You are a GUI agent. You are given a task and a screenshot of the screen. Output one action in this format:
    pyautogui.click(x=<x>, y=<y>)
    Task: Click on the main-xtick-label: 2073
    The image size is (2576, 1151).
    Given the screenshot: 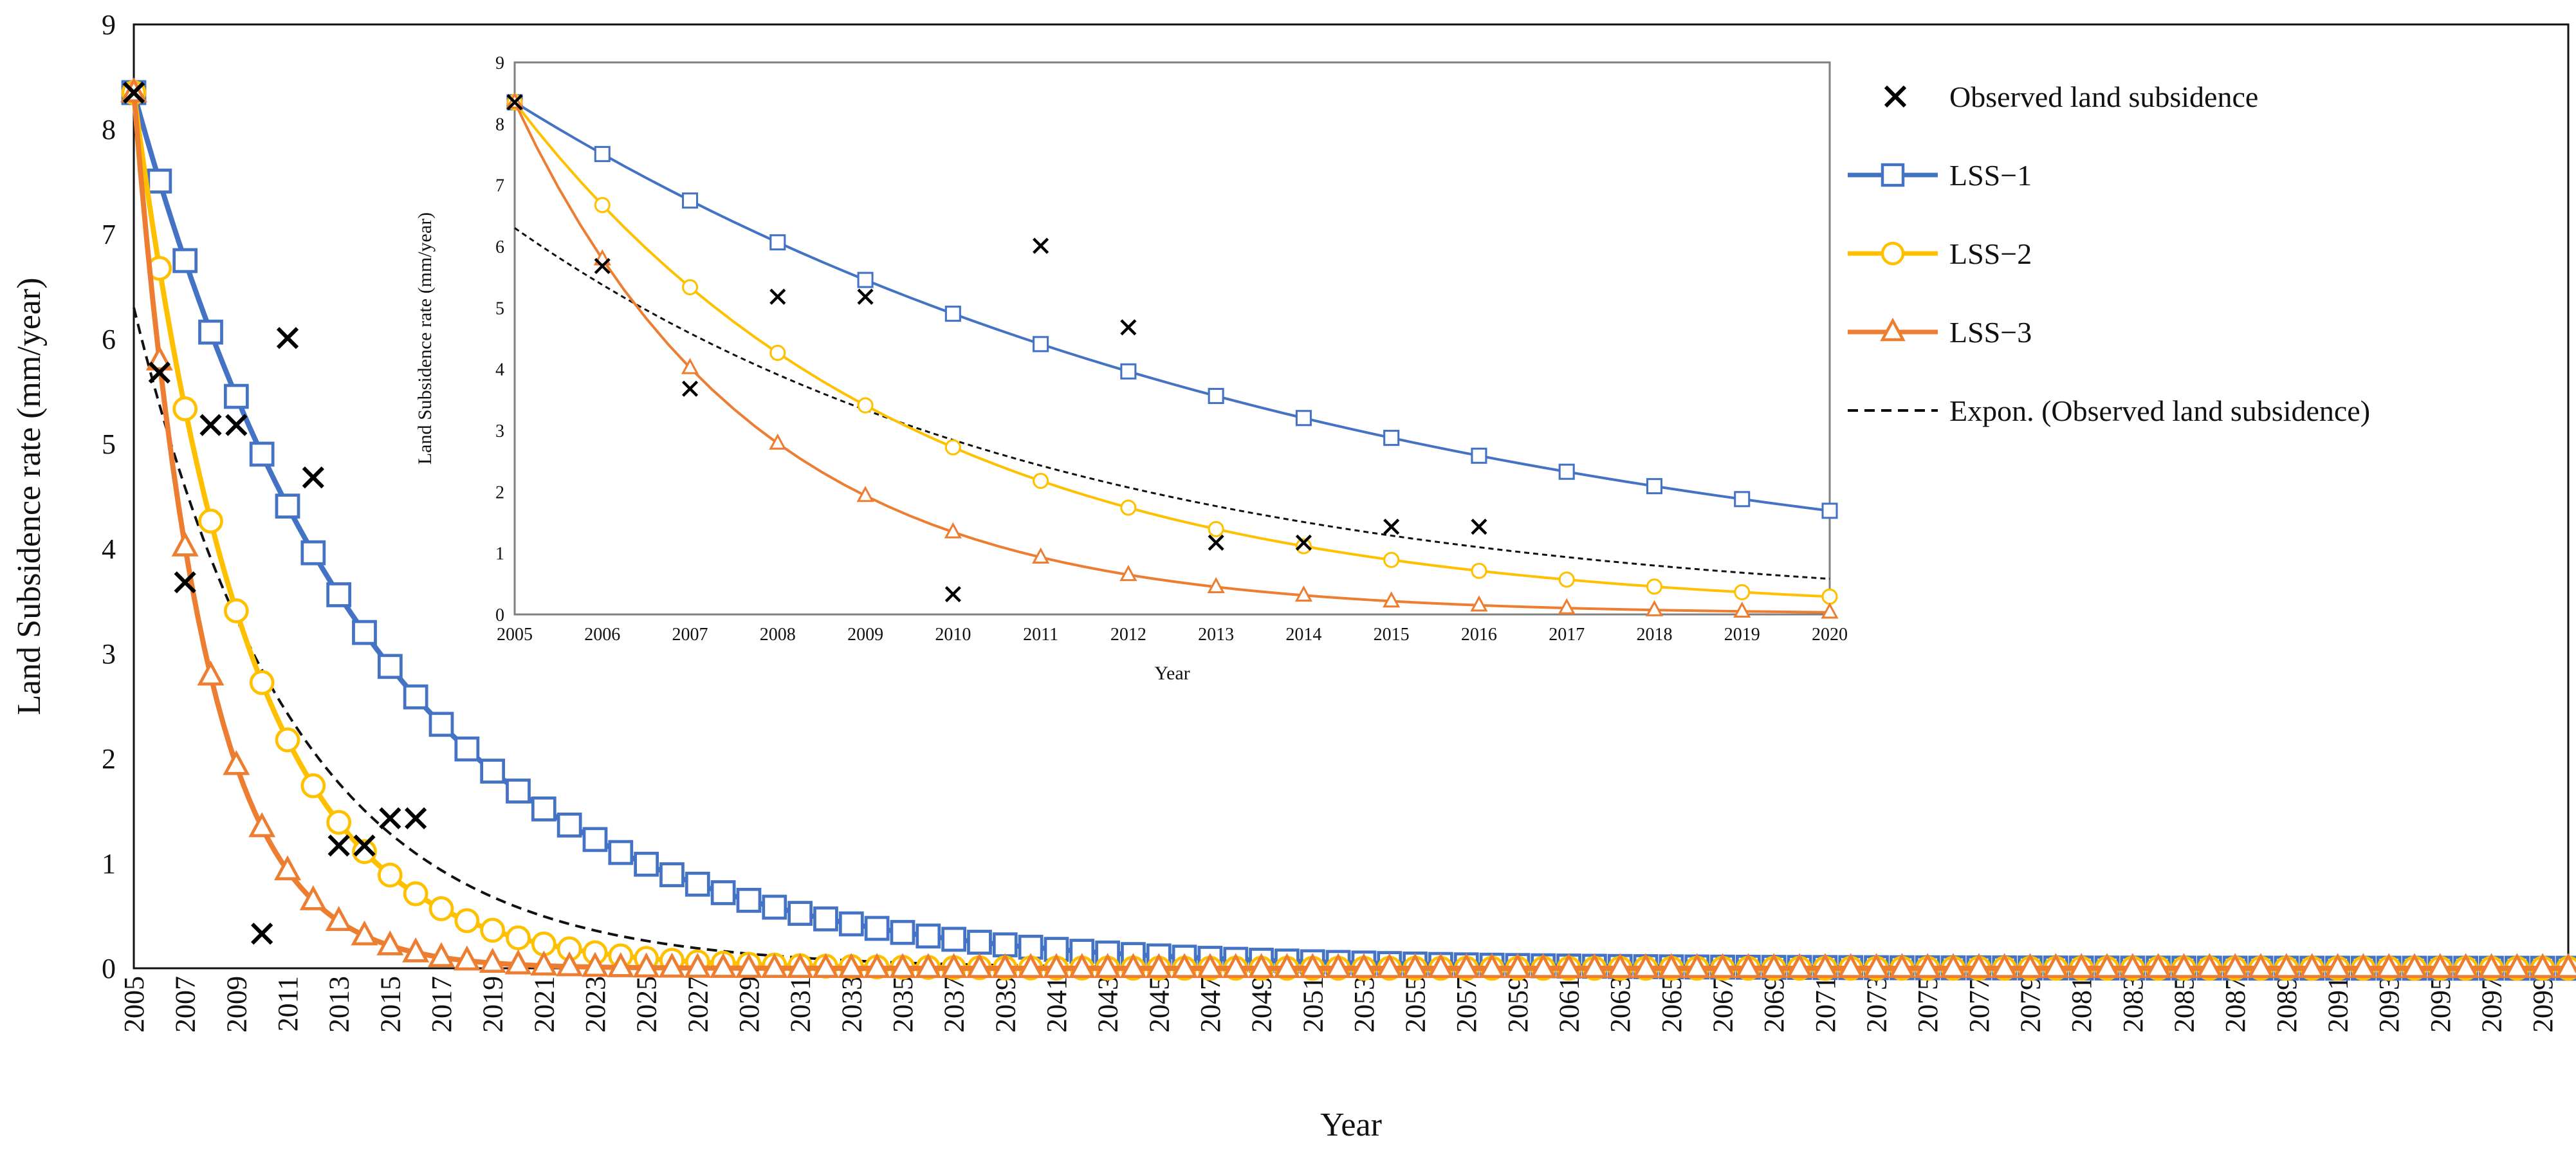 What is the action you would take?
    pyautogui.click(x=1877, y=1004)
    